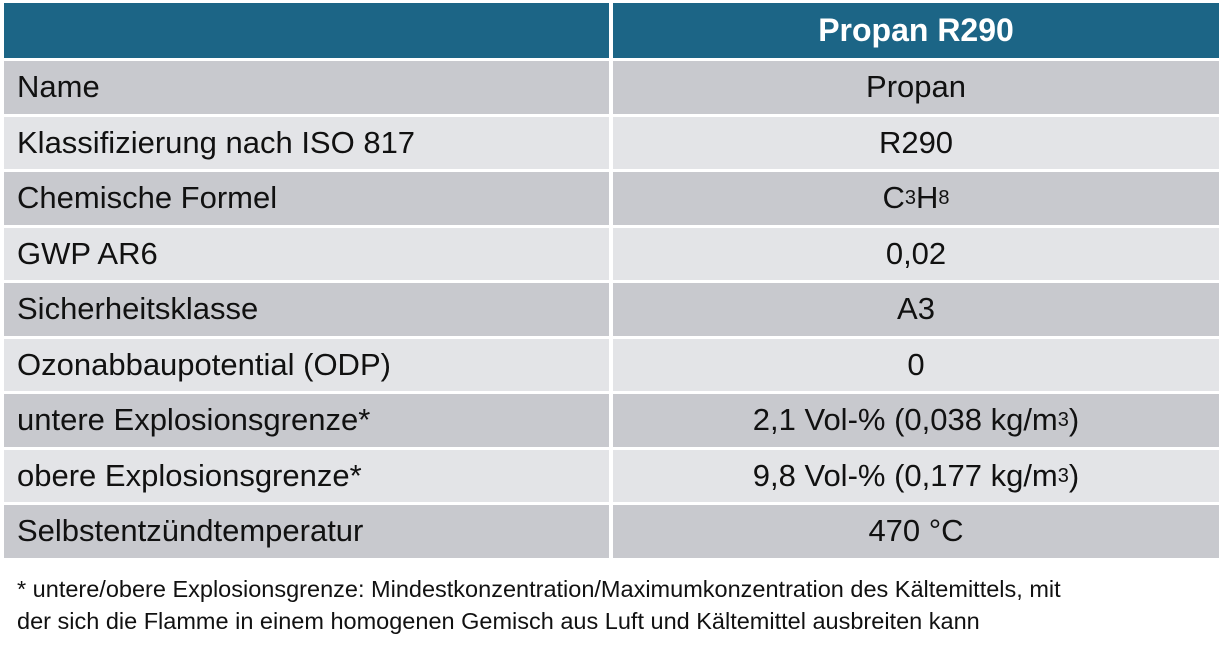 The width and height of the screenshot is (1222, 645). What do you see at coordinates (306, 309) in the screenshot?
I see `row-label-safety-class: Sicherheitsklasse` at bounding box center [306, 309].